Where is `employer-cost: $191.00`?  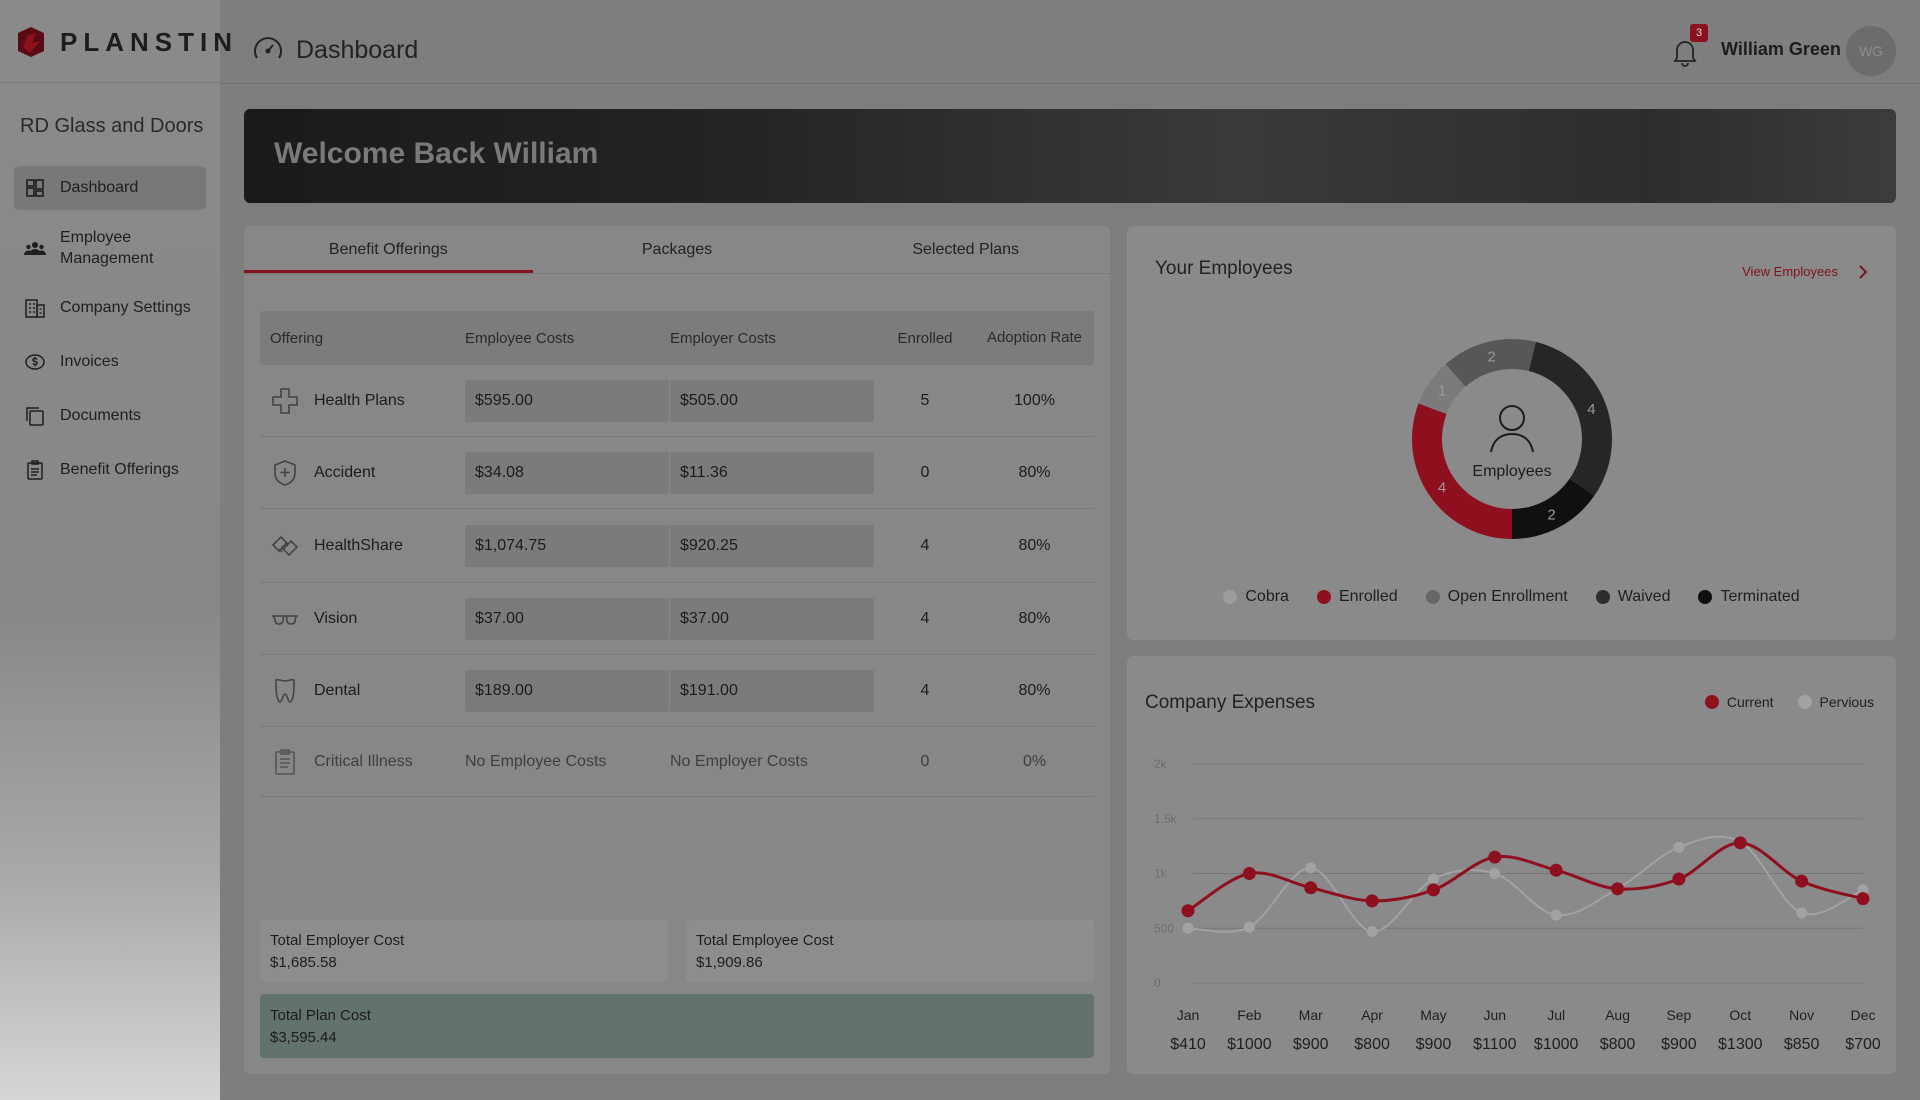 employer-cost: $191.00 is located at coordinates (772, 690).